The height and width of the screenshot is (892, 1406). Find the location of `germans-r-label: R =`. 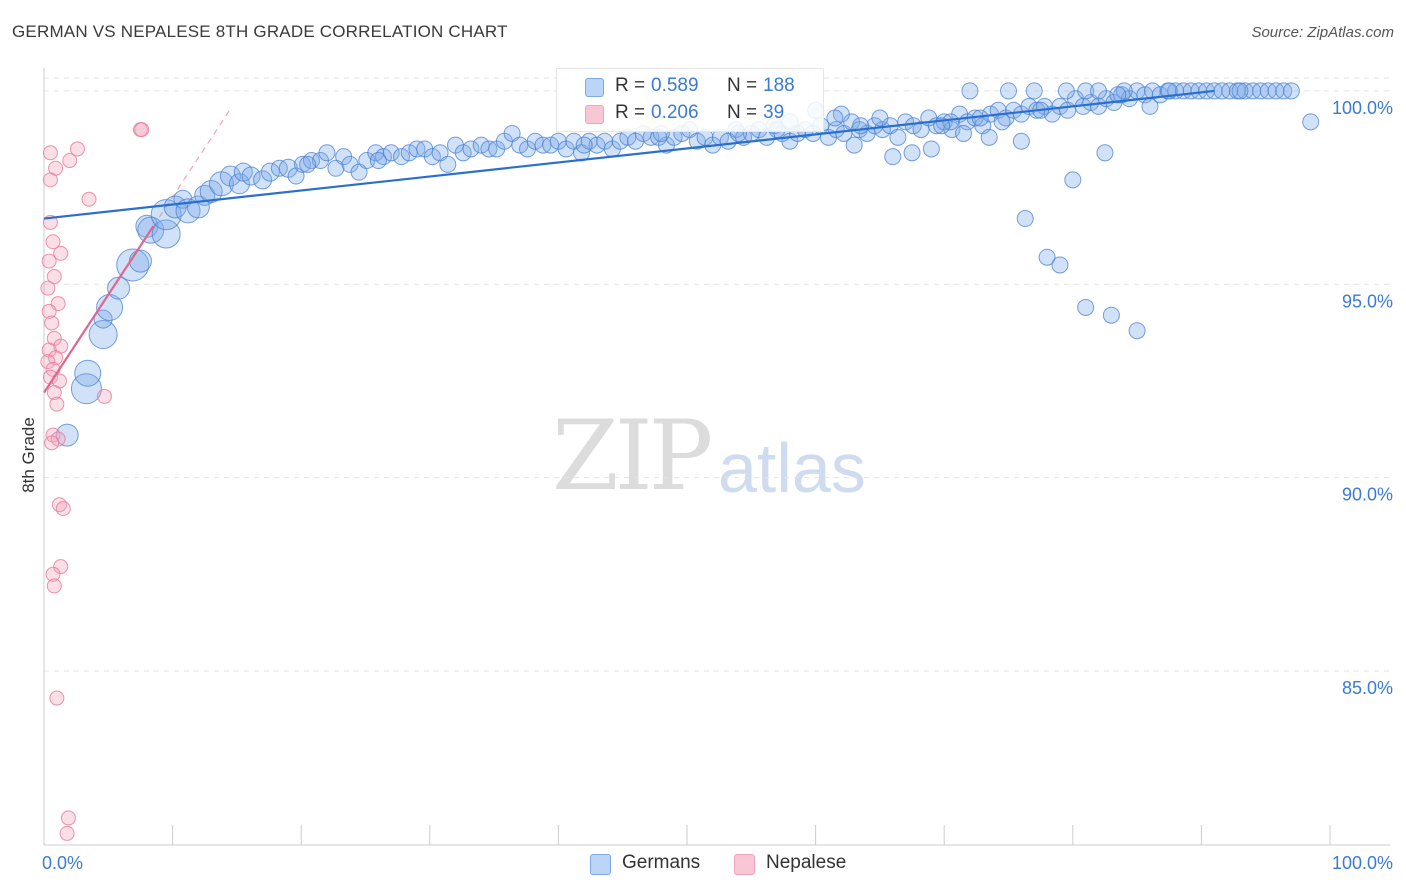

germans-r-label: R = is located at coordinates (630, 85).